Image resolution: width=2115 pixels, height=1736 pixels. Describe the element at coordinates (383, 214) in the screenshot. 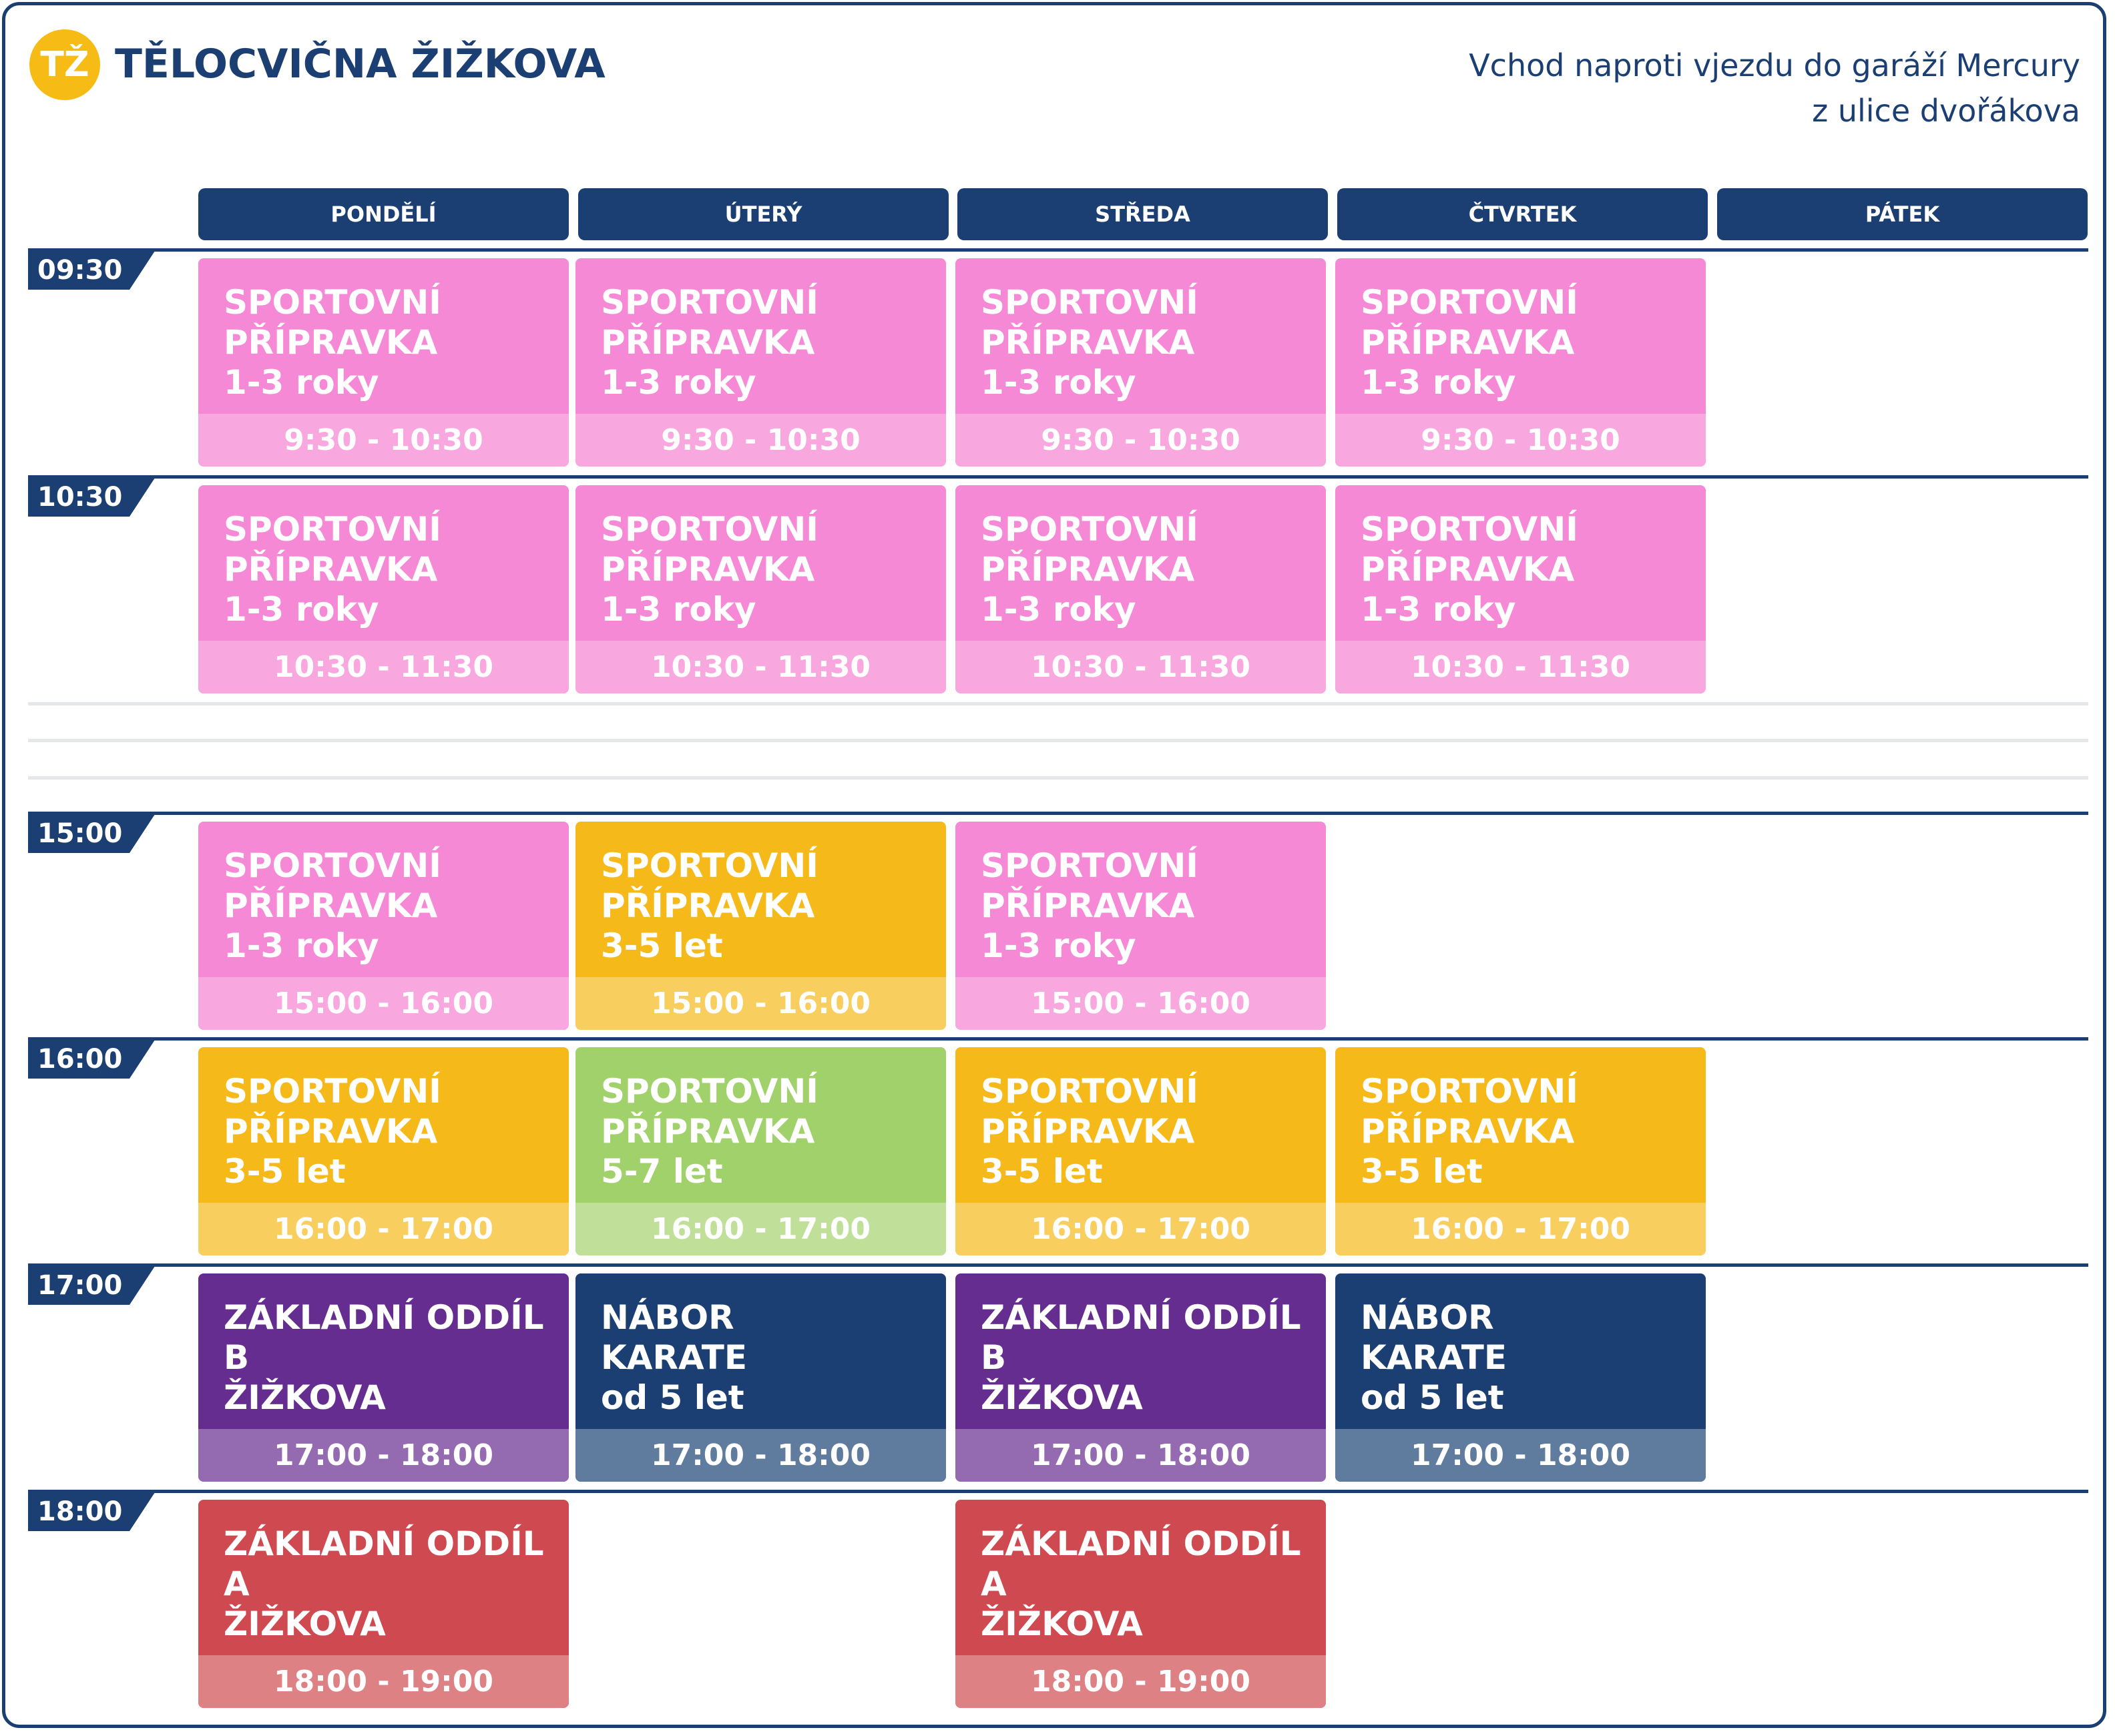

I see `day-header-monday: PONDĚLÍ` at that location.